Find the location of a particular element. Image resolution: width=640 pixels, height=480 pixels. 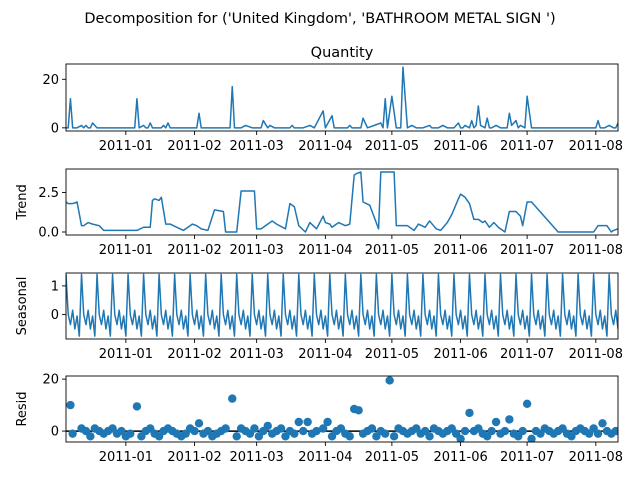

resid-xtick-label: 2011-06 is located at coordinates (460, 457).